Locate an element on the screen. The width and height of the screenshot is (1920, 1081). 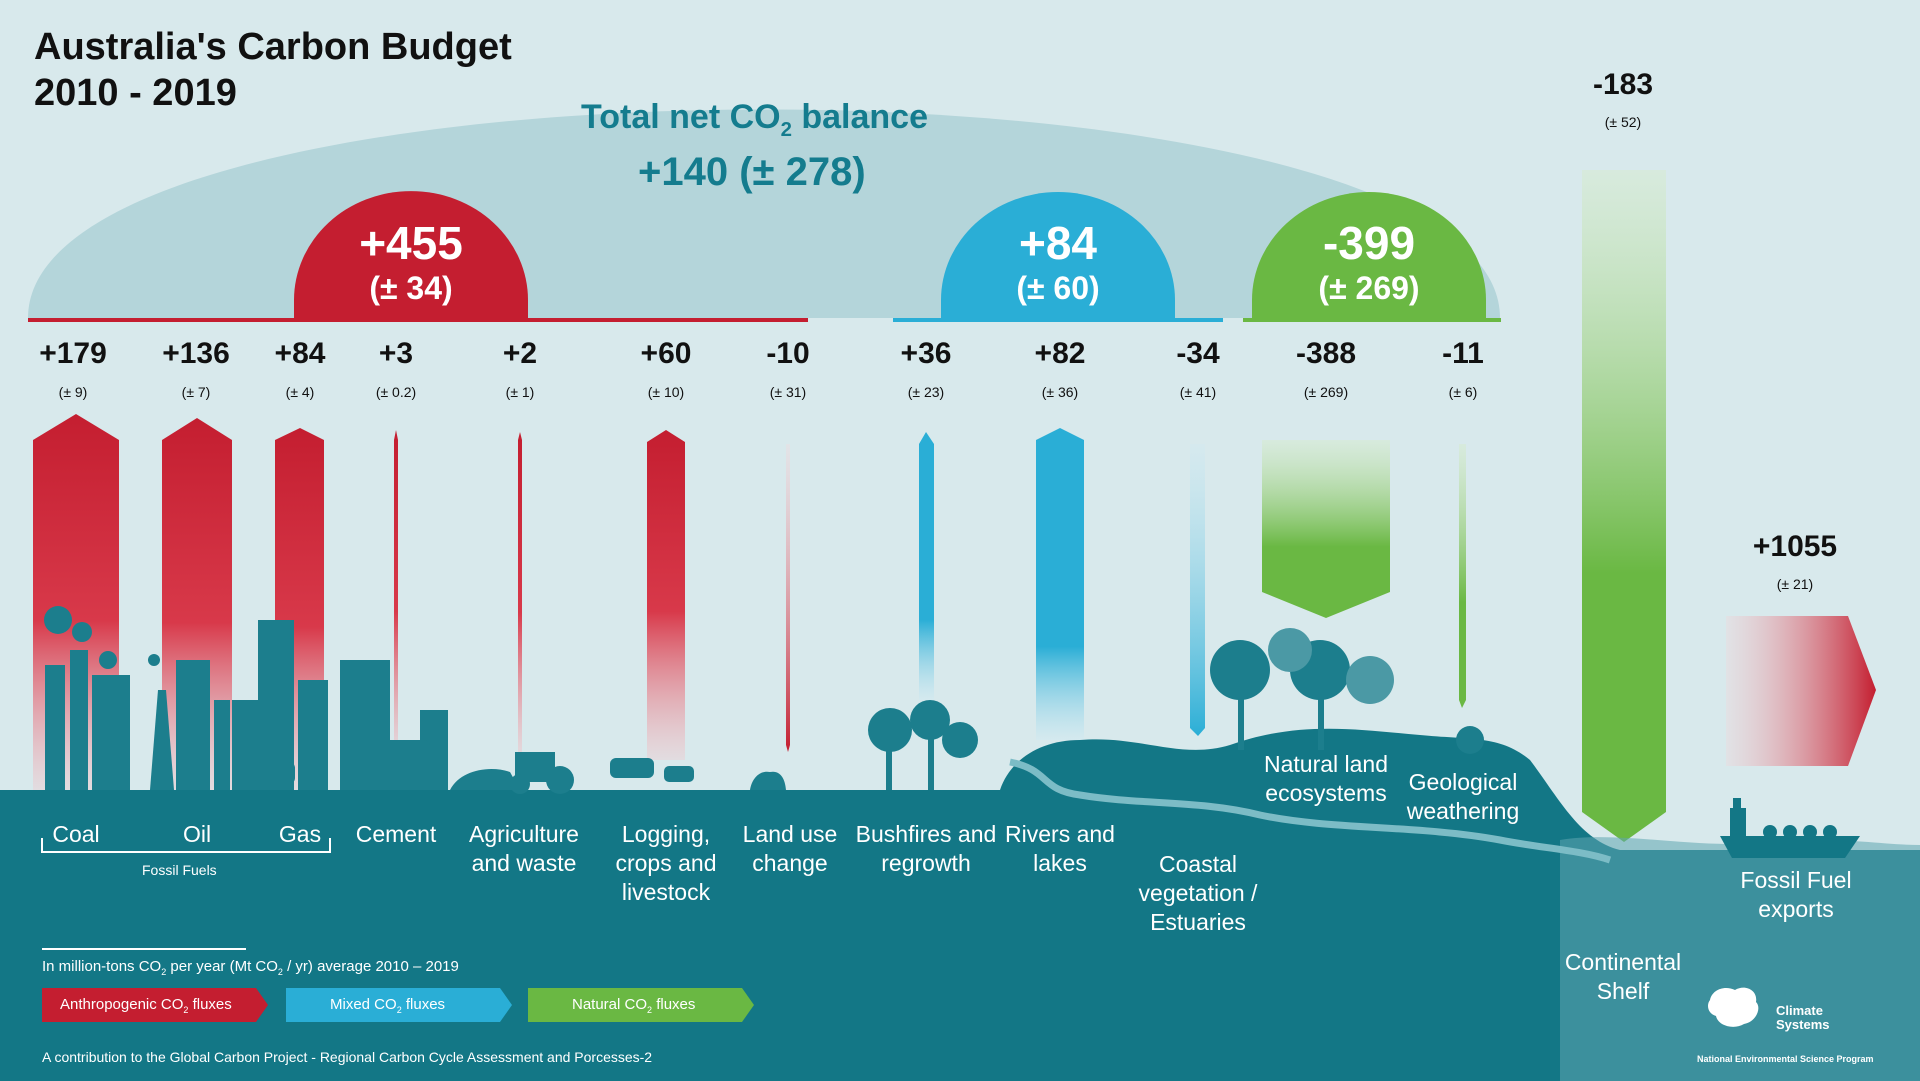
mixed-base-line is located at coordinates (1058, 320).